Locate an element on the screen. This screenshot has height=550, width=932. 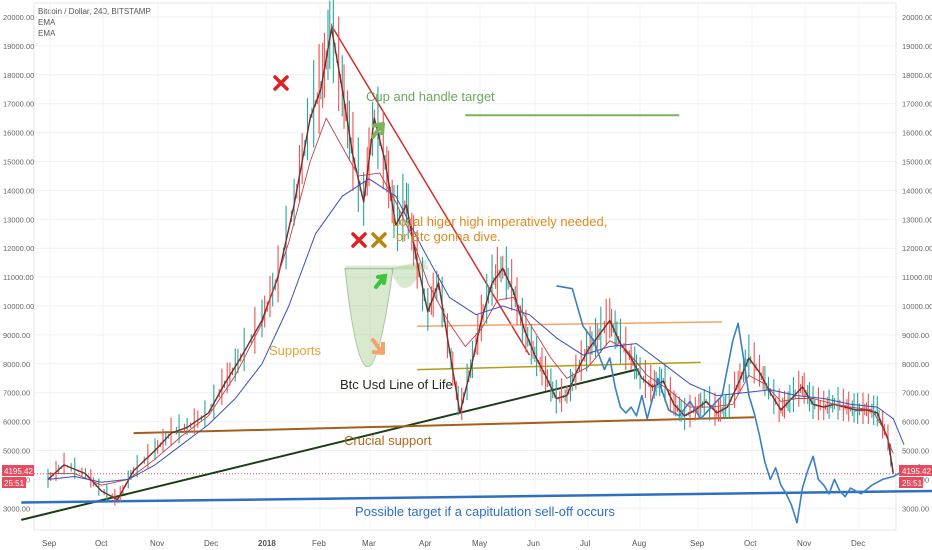
red-cross-marker-mid is located at coordinates (359, 240).